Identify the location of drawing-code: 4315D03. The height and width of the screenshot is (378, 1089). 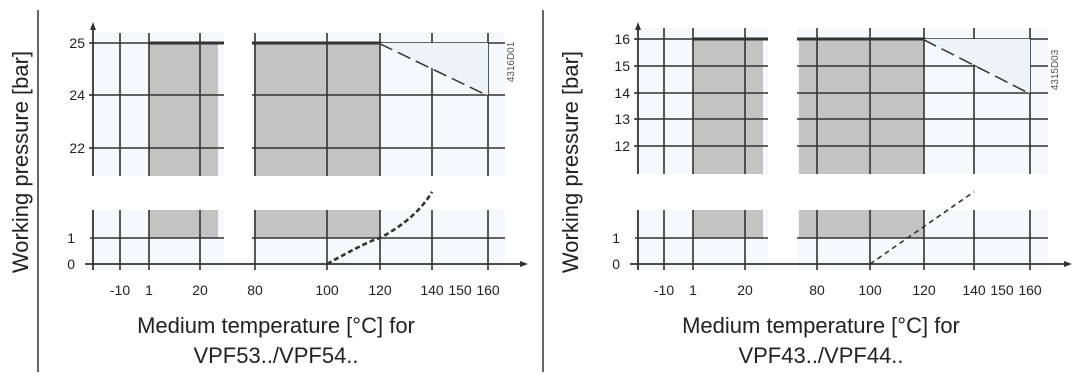
(1055, 69).